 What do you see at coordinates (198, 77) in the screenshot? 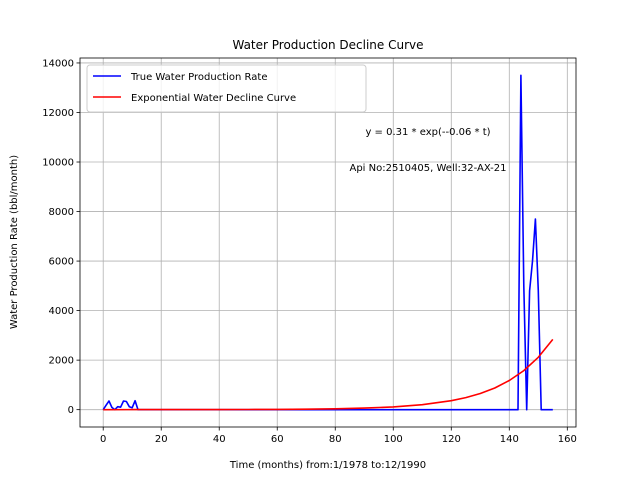
I see `legend-label-true-rate: True Water Production Rate` at bounding box center [198, 77].